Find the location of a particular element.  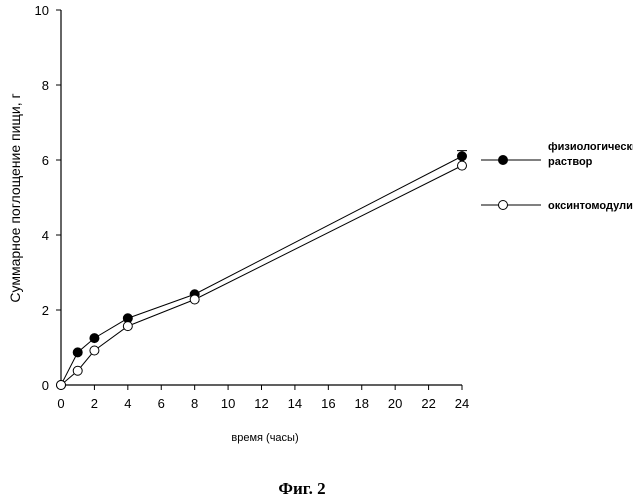

x-tick-label-8: 16 is located at coordinates (328, 403).